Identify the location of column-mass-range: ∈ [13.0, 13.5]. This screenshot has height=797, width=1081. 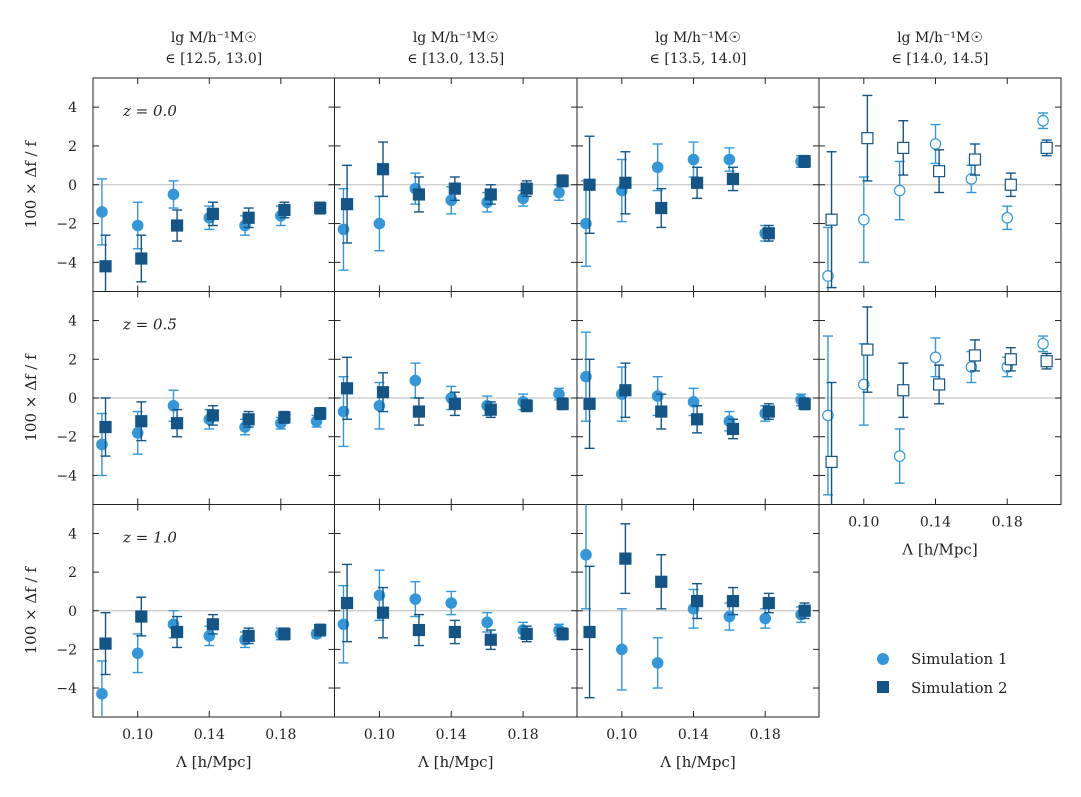
(455, 59).